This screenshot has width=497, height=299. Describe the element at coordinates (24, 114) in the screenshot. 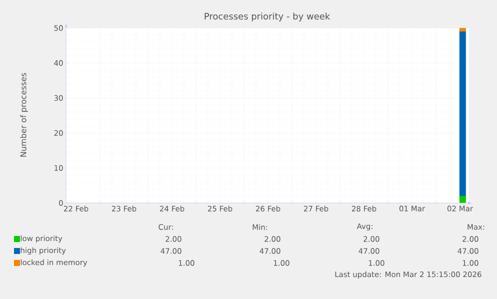

I see `y-axis-title: Number of processes` at that location.